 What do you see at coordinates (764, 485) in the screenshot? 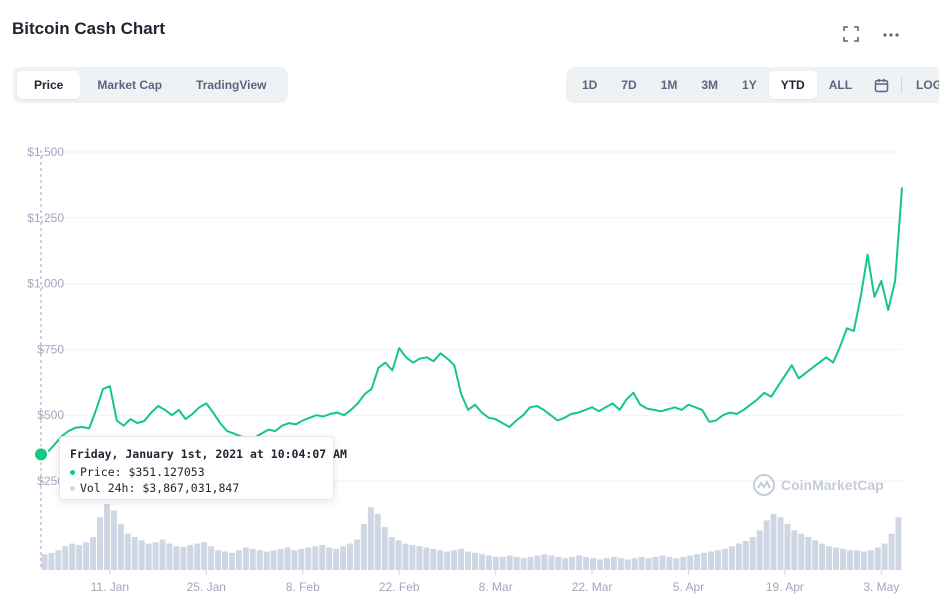
I see `coinmarketcap-logo-icon` at bounding box center [764, 485].